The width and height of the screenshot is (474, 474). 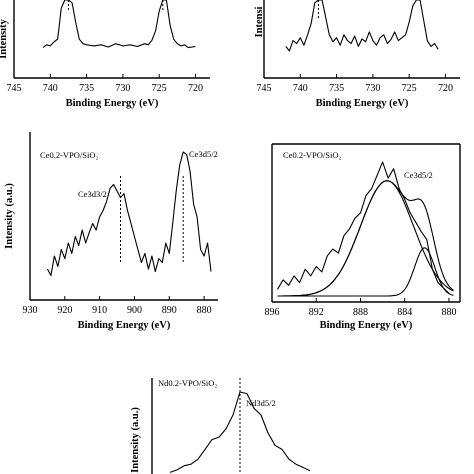 I want to click on panel-1-markers, so click(x=115, y=6).